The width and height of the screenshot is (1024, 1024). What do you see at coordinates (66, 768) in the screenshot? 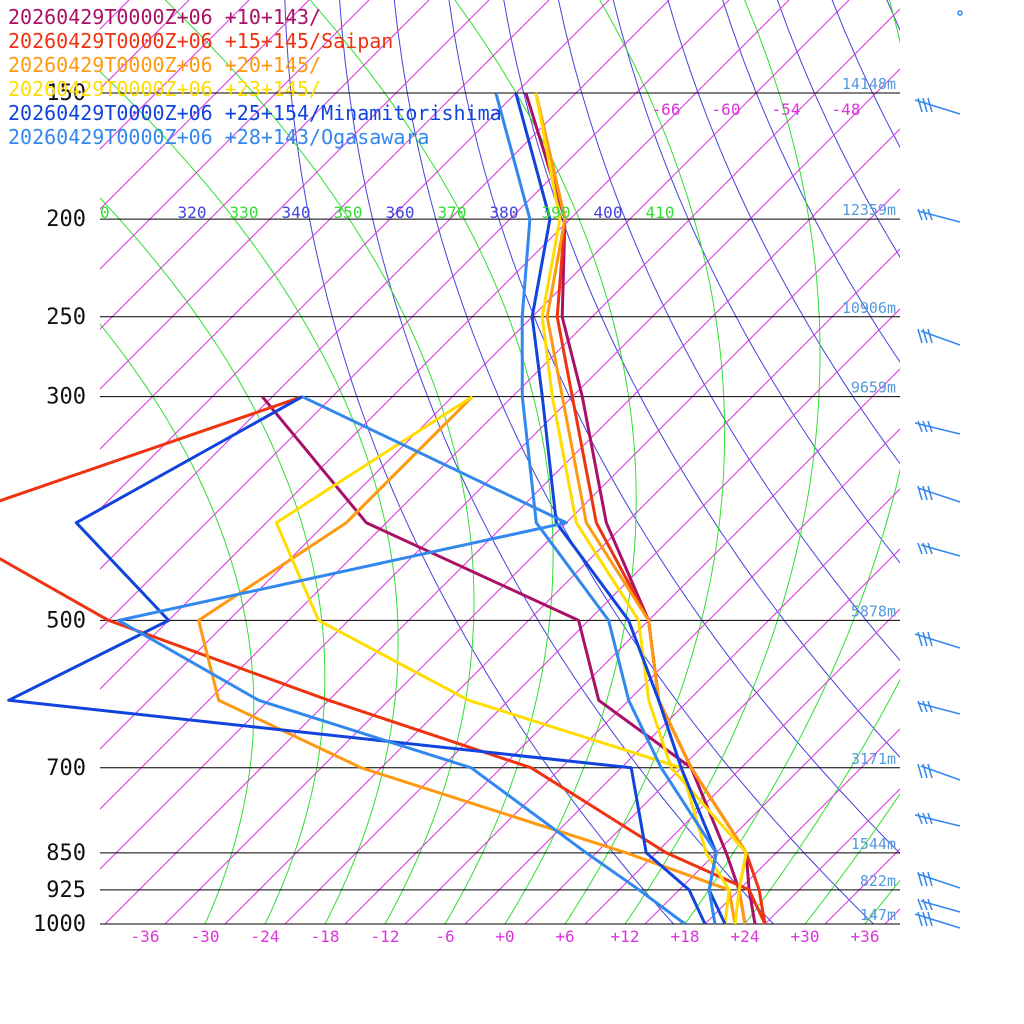
I see `pressure-label: 700` at bounding box center [66, 768].